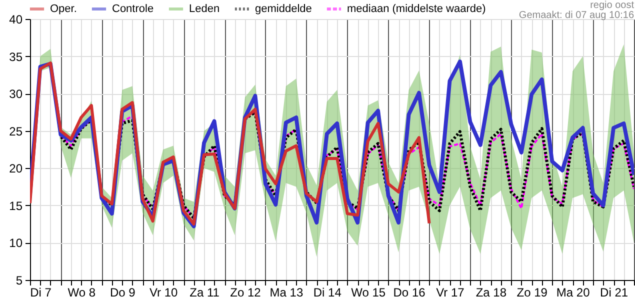  Describe the element at coordinates (204, 9) in the screenshot. I see `legend-label: Leden` at that location.